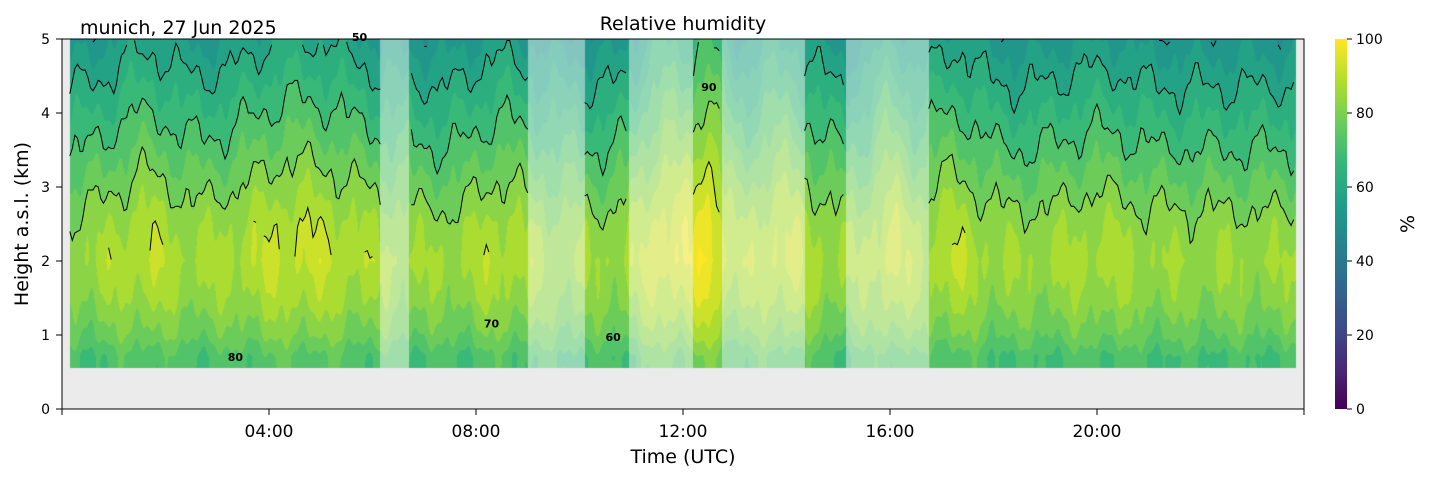 Image resolution: width=1429 pixels, height=478 pixels. What do you see at coordinates (360, 37) in the screenshot?
I see `contour-label: 50` at bounding box center [360, 37].